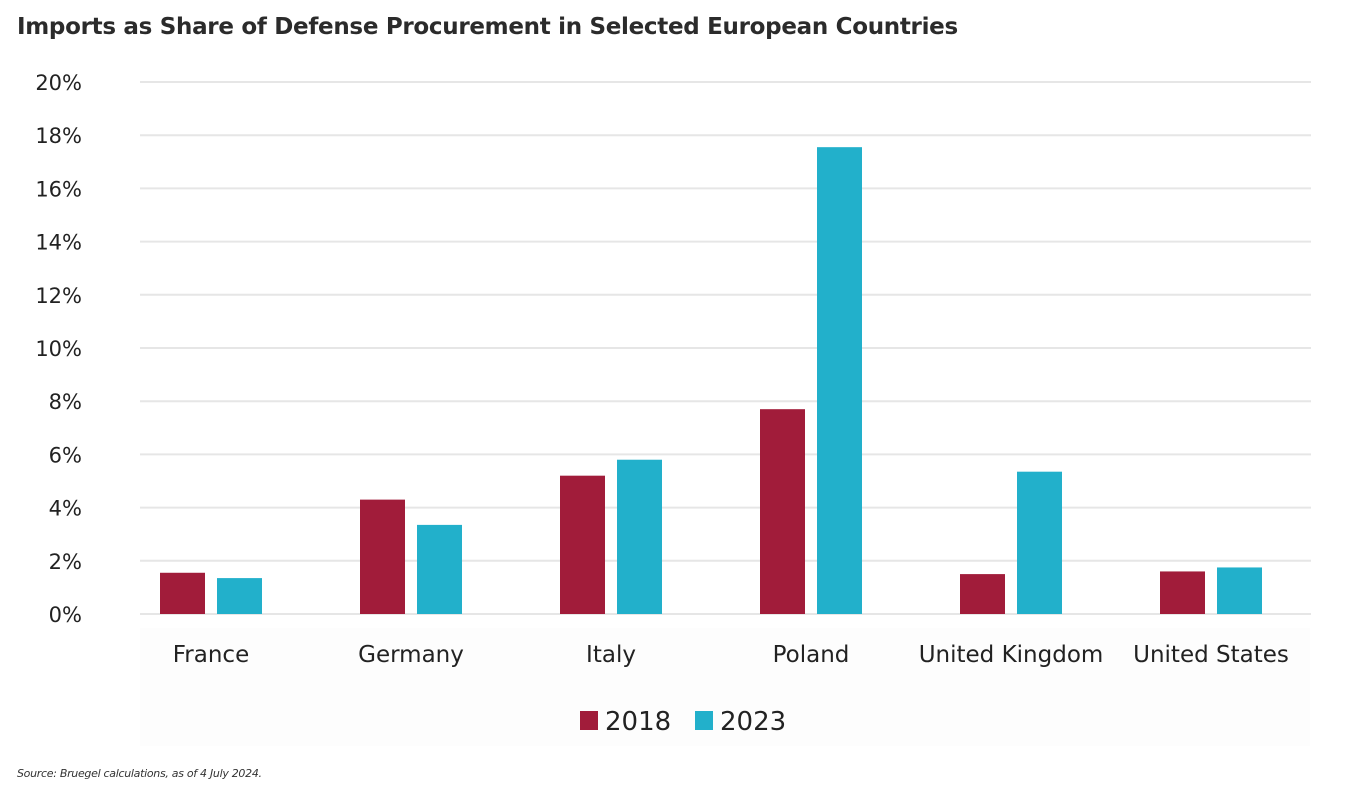  I want to click on bar-2018-france, so click(182, 593).